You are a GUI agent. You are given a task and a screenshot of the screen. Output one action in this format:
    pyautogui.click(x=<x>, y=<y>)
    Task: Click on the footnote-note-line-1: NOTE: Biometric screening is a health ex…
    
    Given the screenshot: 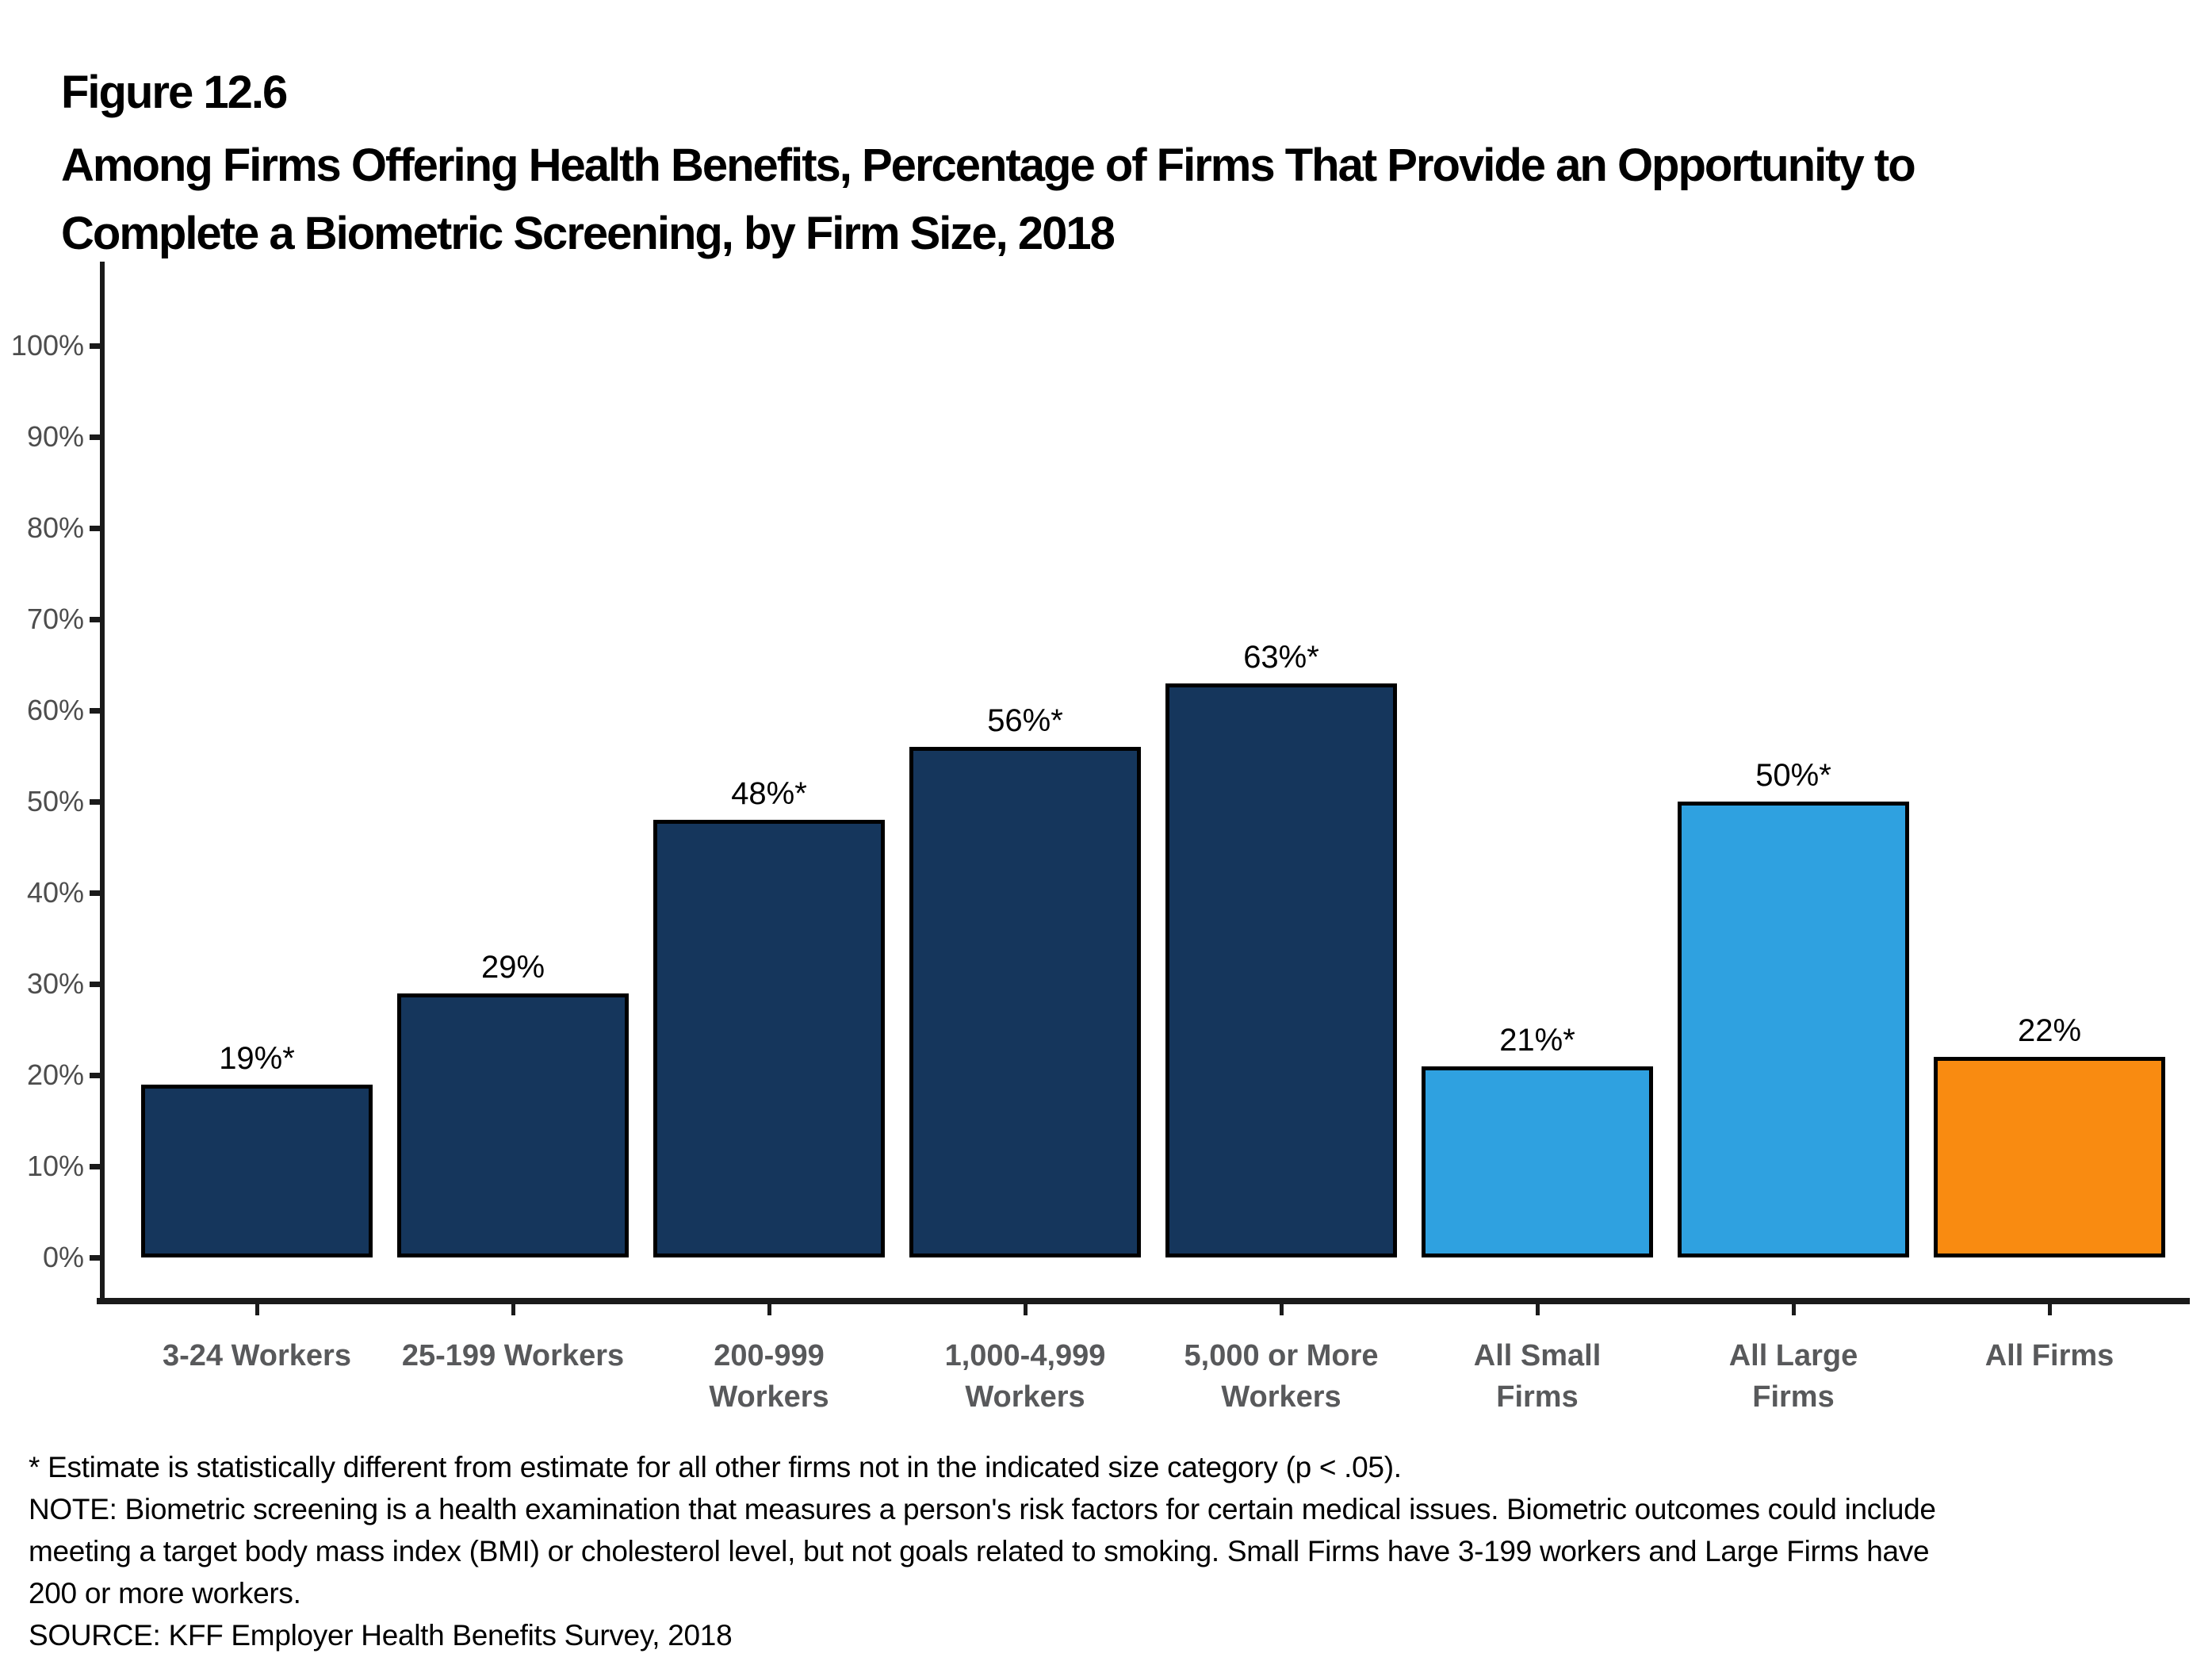 What is the action you would take?
    pyautogui.click(x=982, y=1509)
    